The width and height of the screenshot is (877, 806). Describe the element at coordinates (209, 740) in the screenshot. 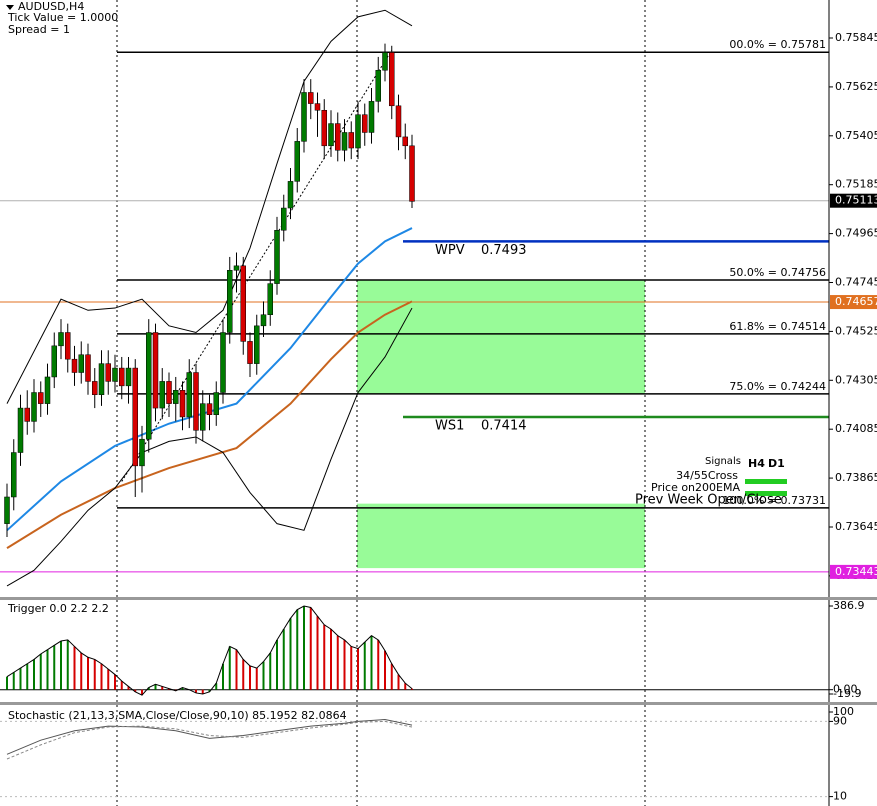

I see `stoch-signal` at that location.